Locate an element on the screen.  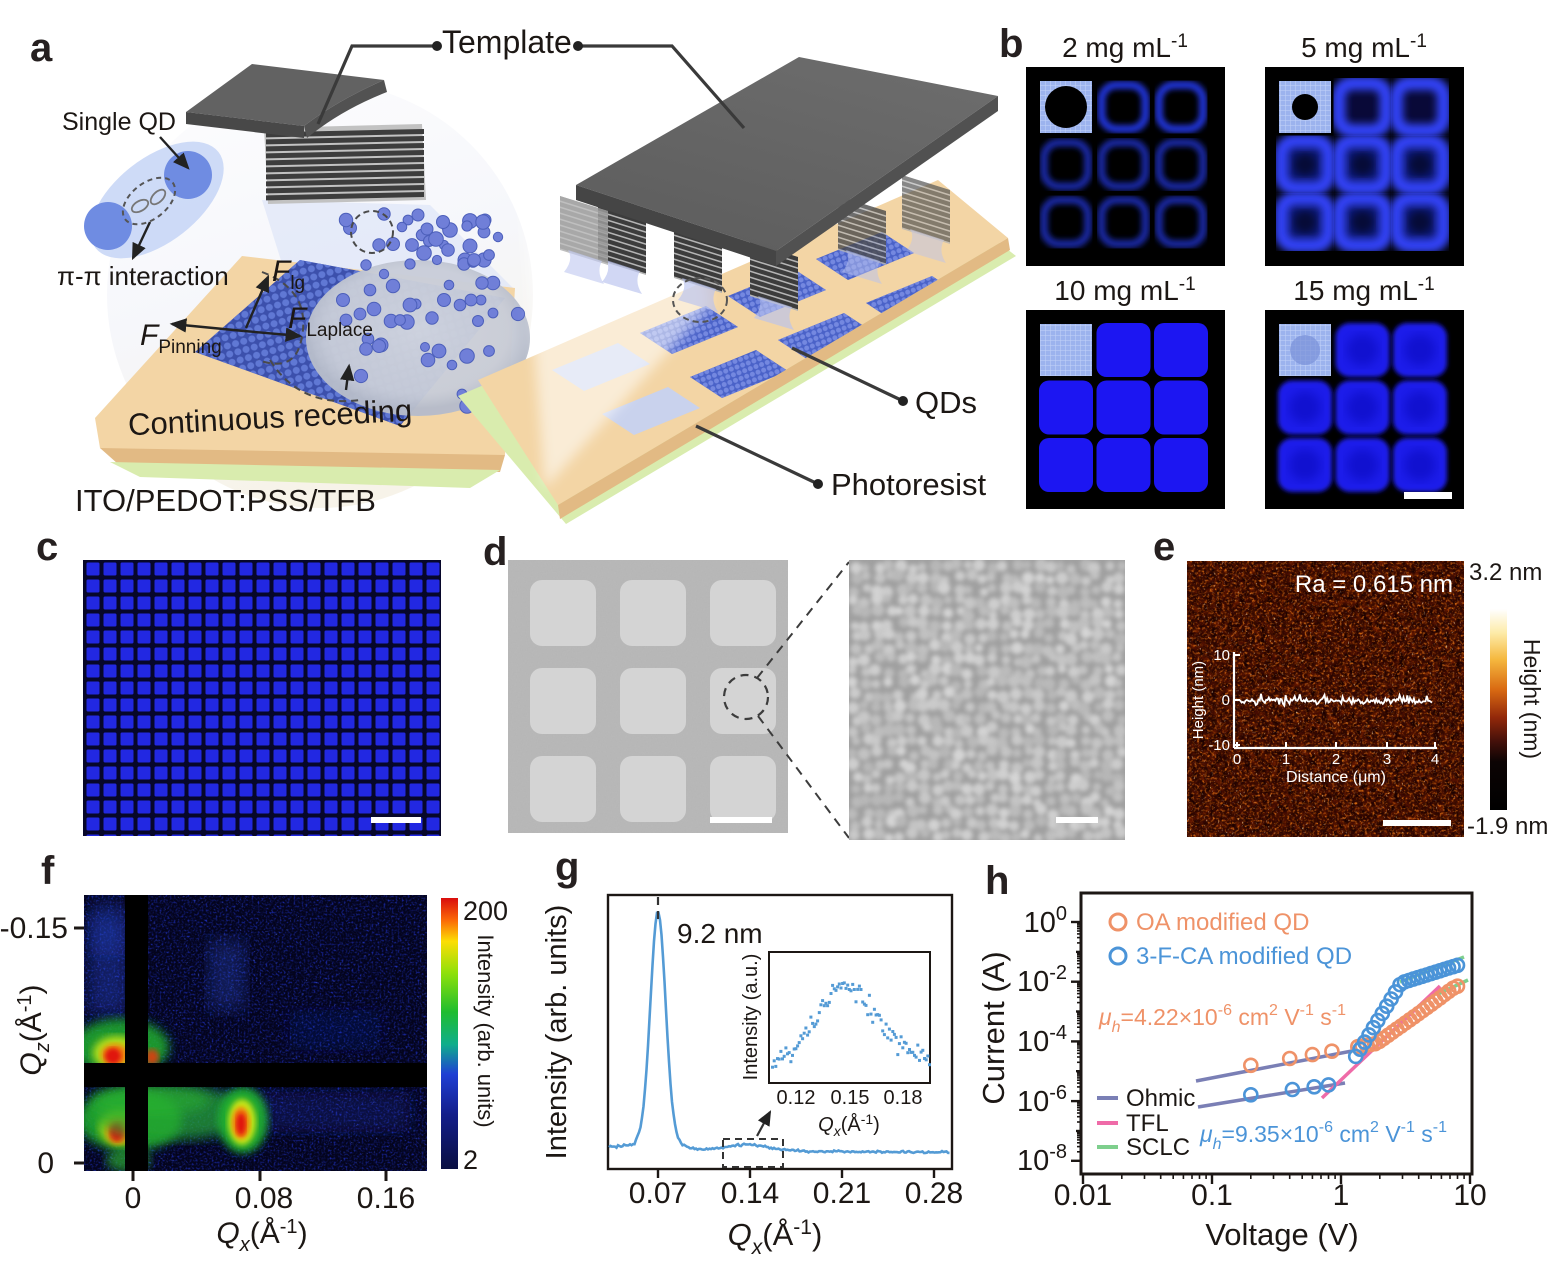
svg-text: 2 mg mL-1 is located at coordinates (1125, 47).